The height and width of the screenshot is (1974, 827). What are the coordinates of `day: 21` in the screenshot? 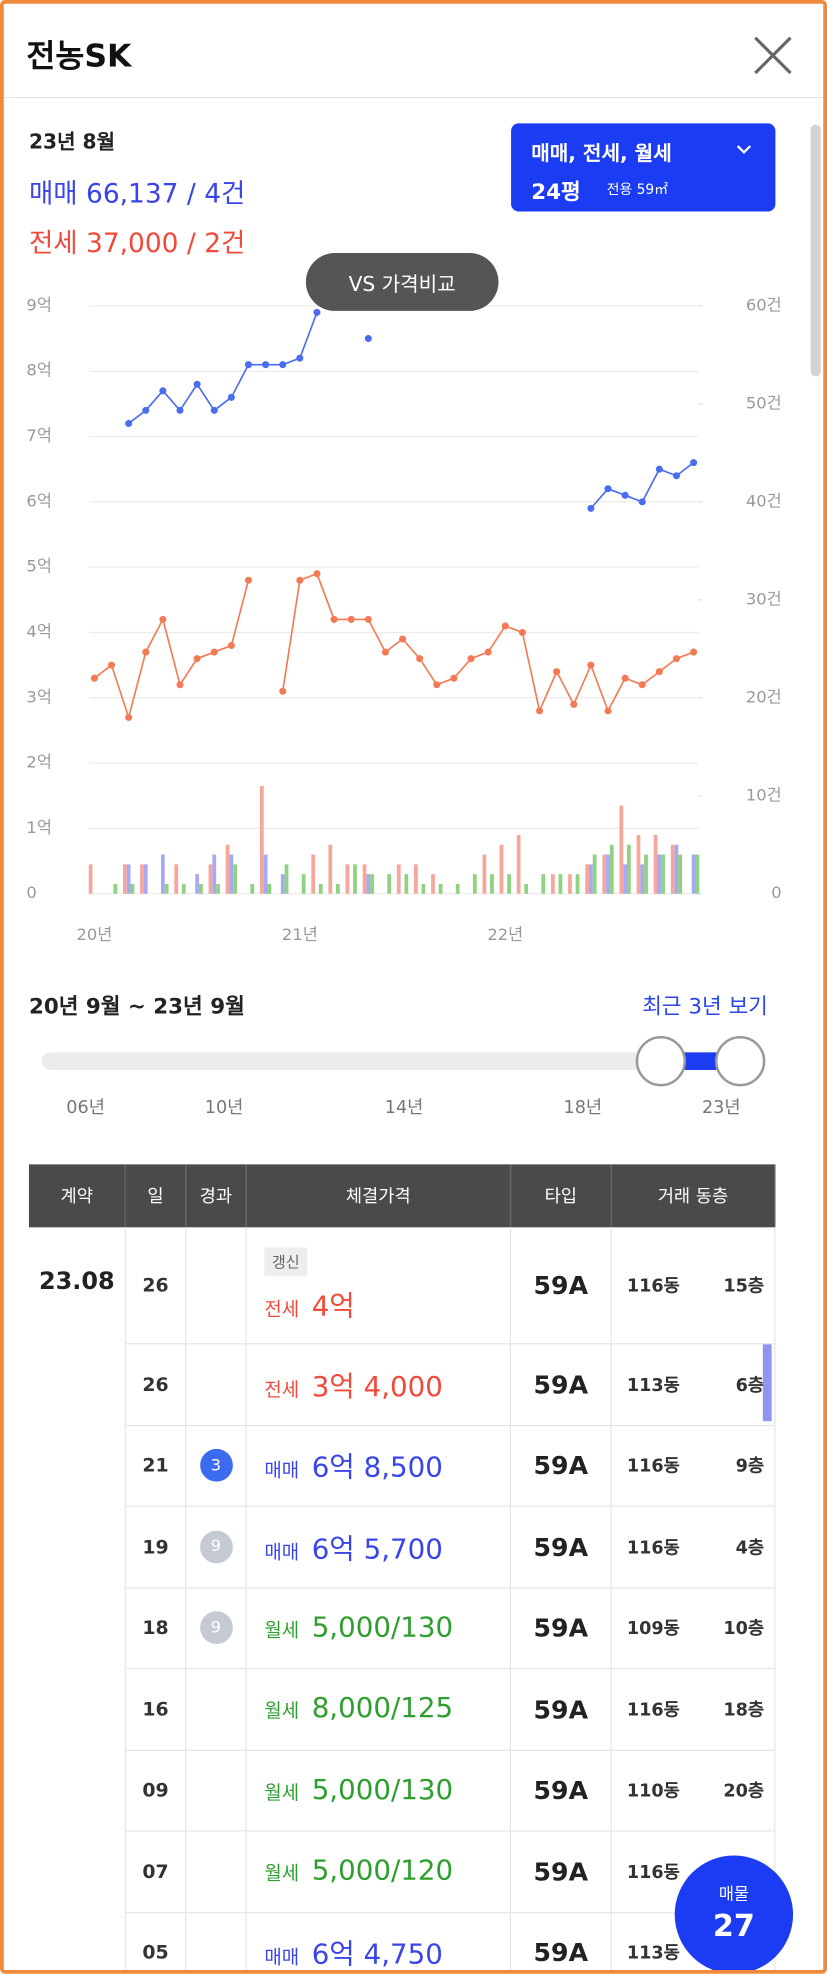 It's located at (155, 1465).